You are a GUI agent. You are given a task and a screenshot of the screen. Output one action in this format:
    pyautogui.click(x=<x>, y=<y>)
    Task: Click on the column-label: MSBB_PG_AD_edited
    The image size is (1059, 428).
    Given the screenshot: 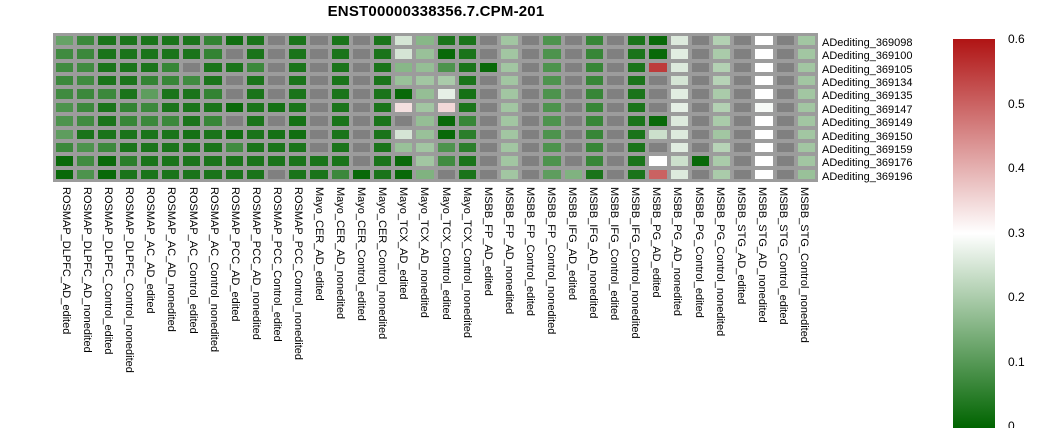 What is the action you would take?
    pyautogui.click(x=656, y=242)
    